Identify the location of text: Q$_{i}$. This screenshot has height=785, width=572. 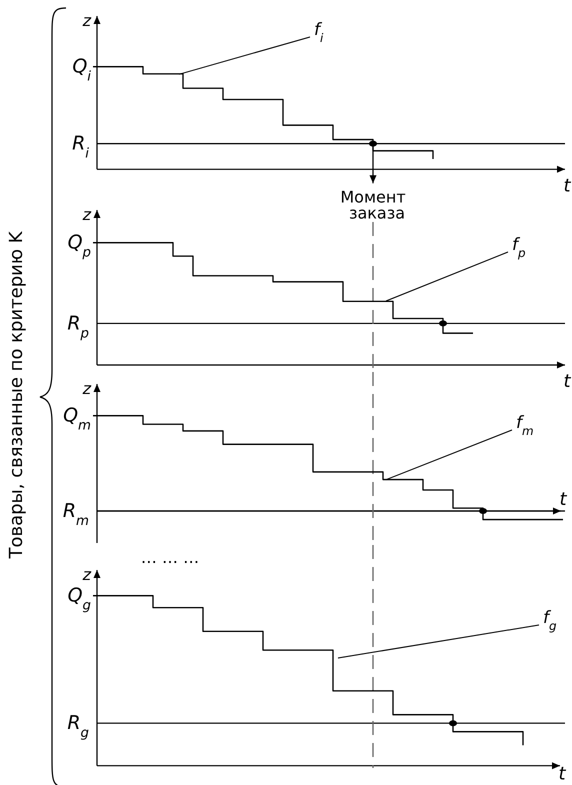
(82, 70).